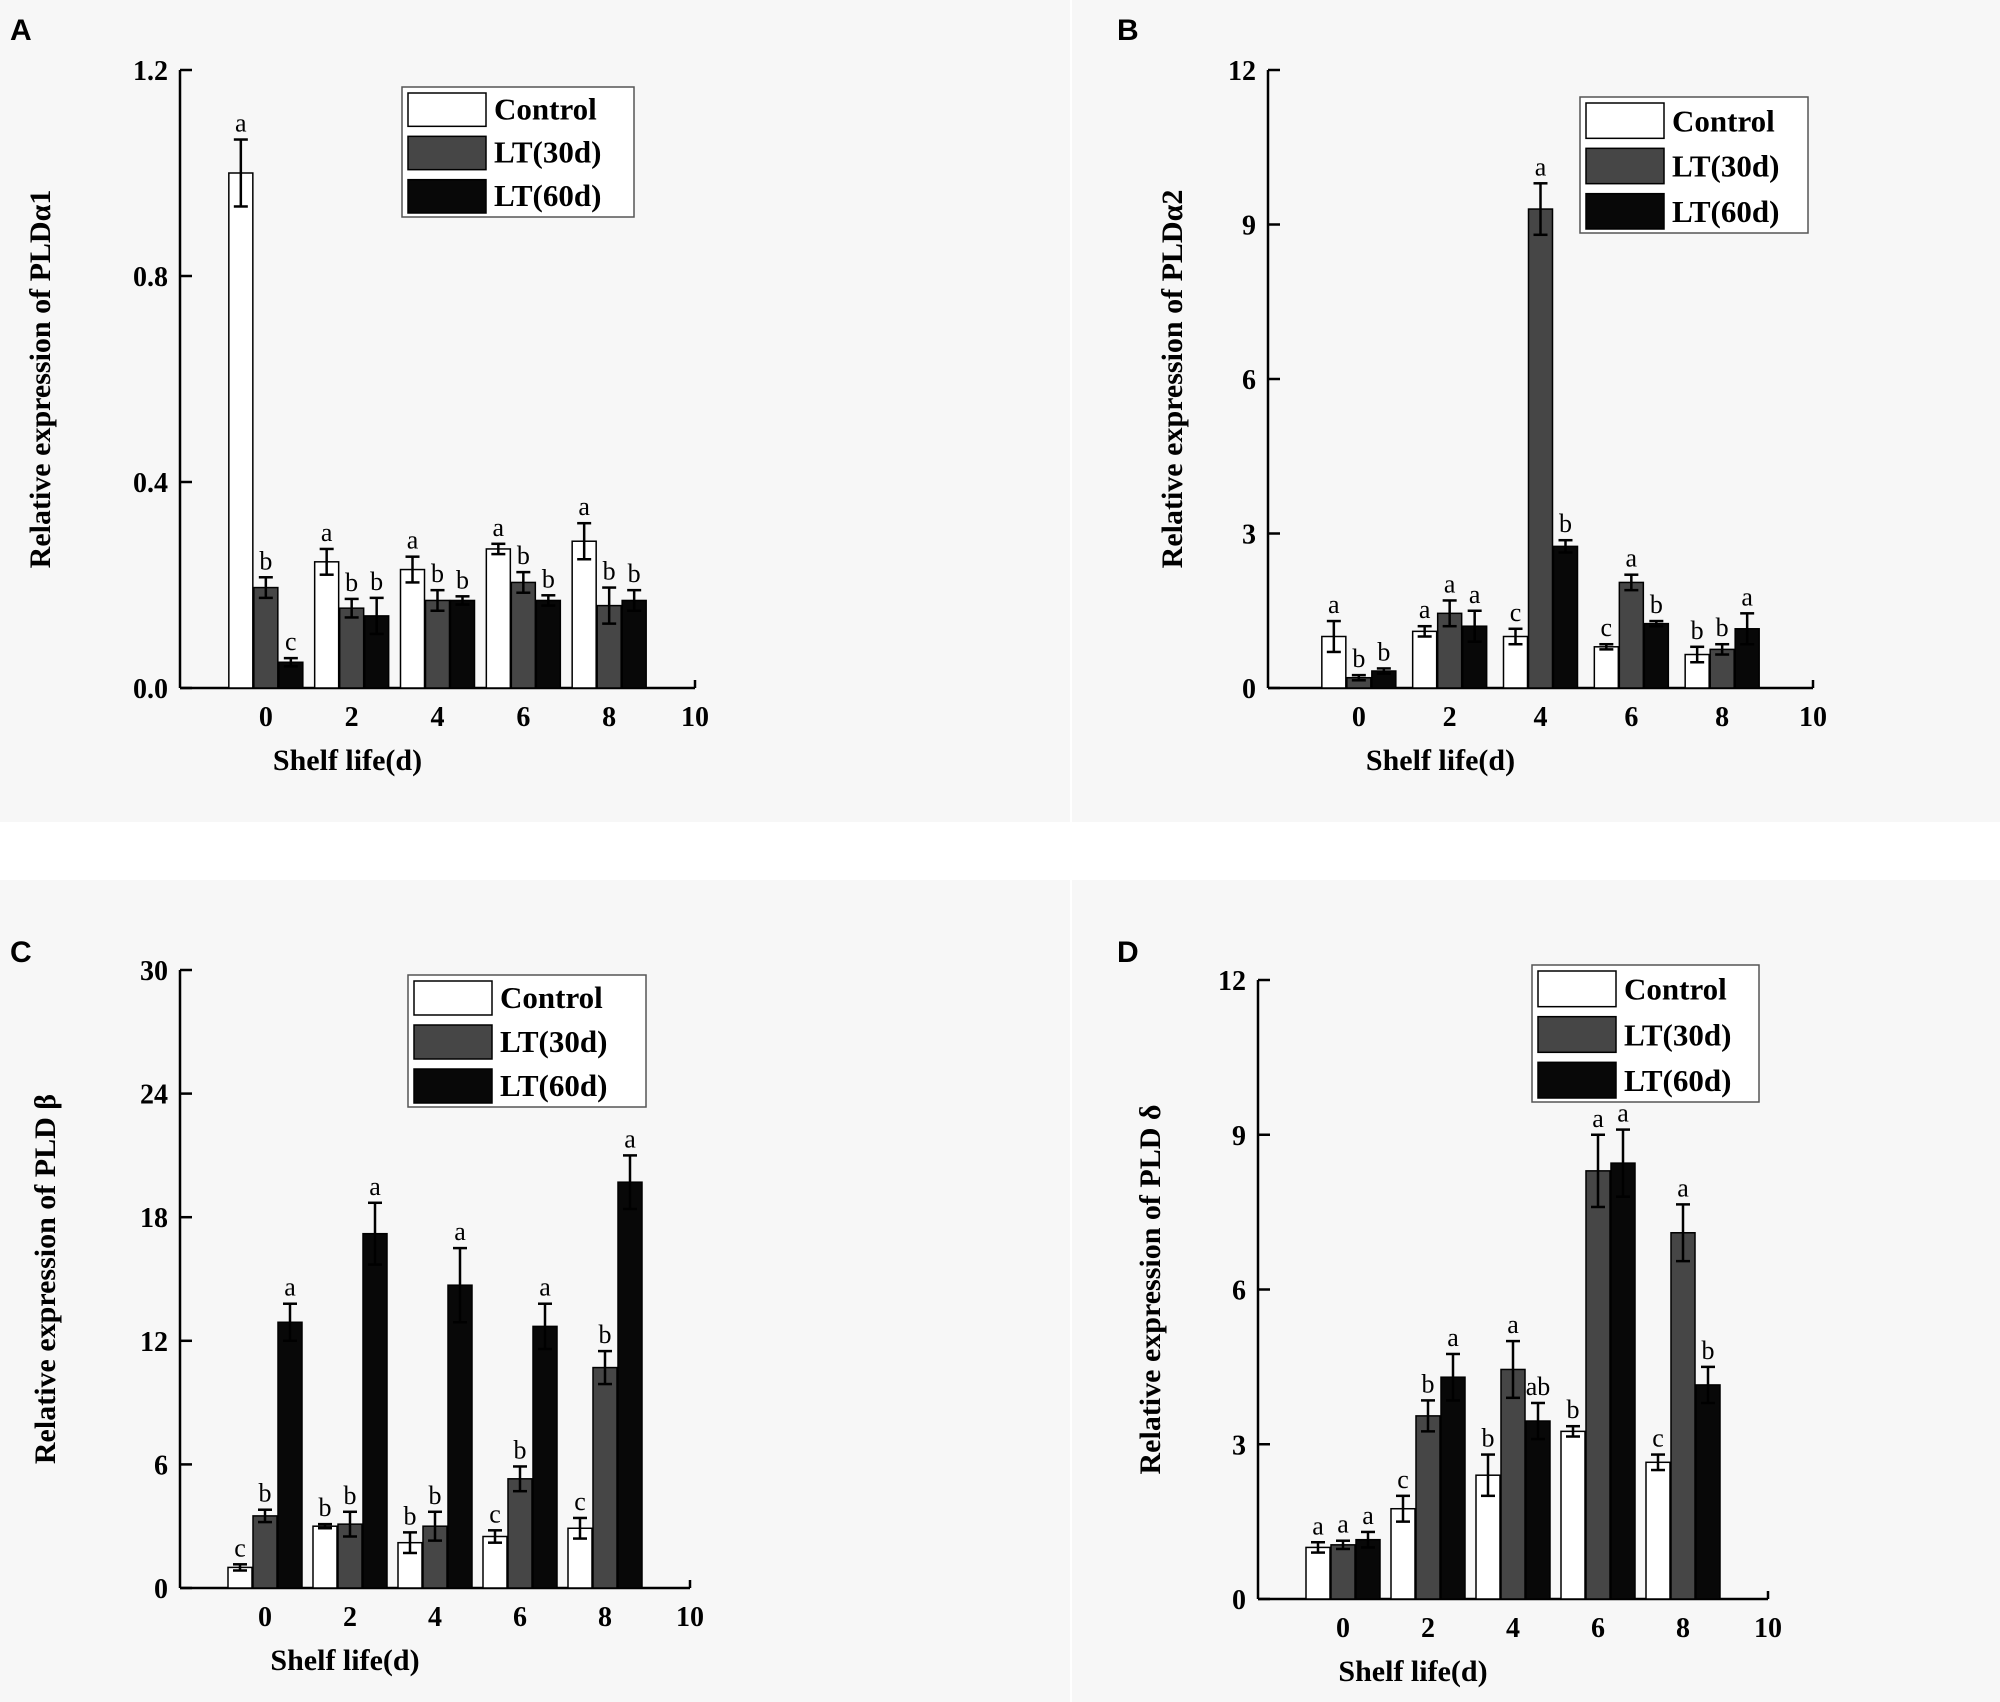 The width and height of the screenshot is (2000, 1702). What do you see at coordinates (1172, 379) in the screenshot?
I see `y-axis-label: Relative expression of PLDα2` at bounding box center [1172, 379].